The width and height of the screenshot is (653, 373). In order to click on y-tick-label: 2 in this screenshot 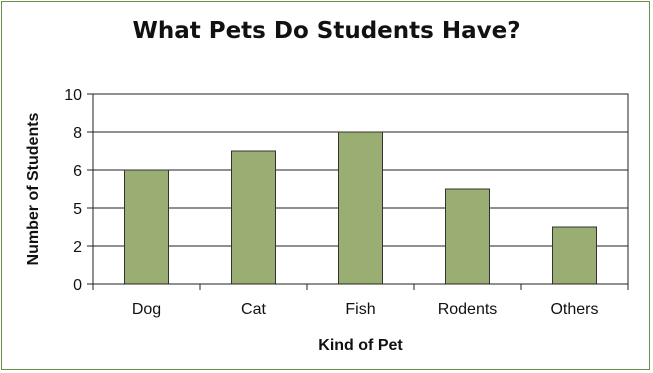, I will do `click(77, 247)`.